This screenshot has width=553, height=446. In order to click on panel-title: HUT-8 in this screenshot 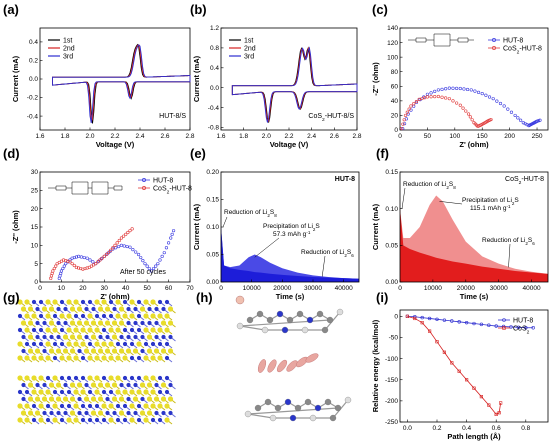, I will do `click(345, 179)`.